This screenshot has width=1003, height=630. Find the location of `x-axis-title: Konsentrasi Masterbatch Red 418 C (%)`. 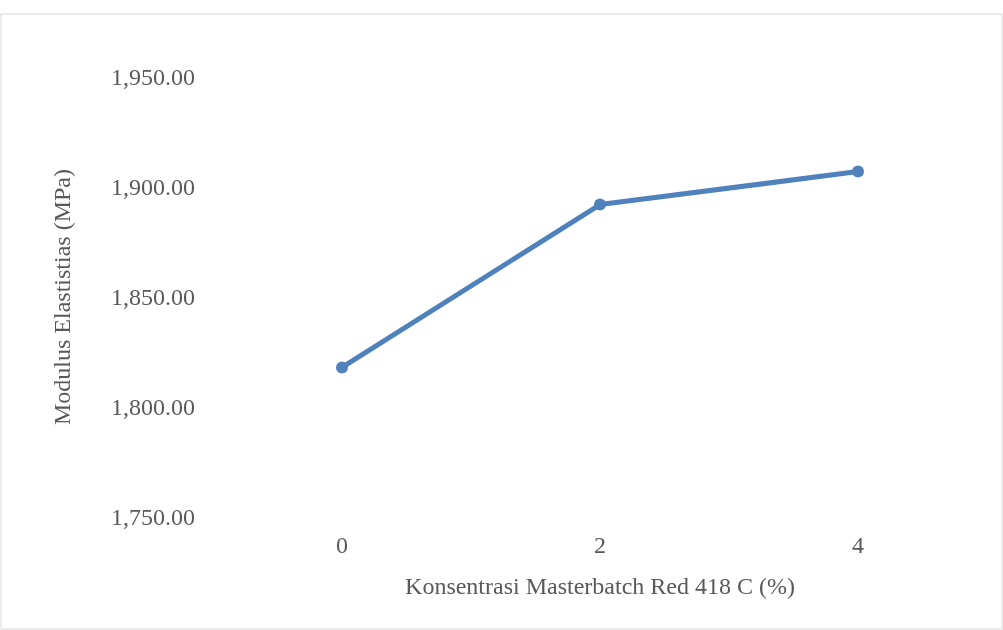

x-axis-title: Konsentrasi Masterbatch Red 418 C (%) is located at coordinates (600, 586).